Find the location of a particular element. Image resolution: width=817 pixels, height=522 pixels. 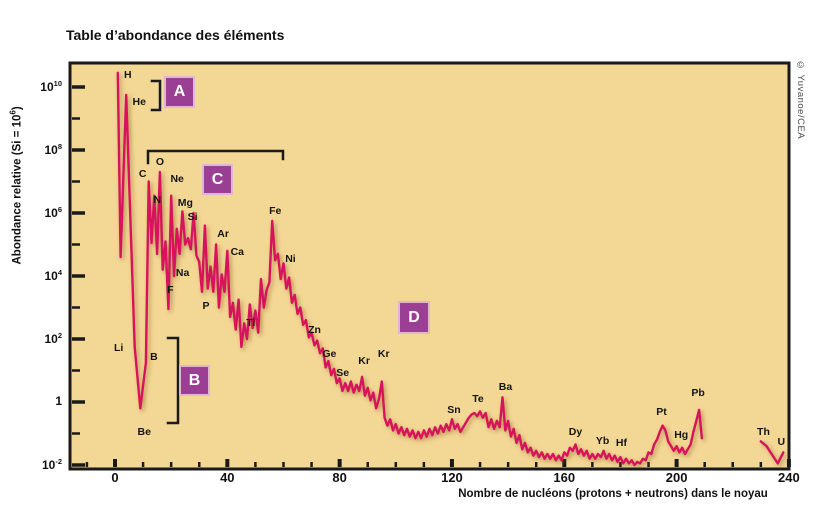

element-label-P: P is located at coordinates (206, 305).